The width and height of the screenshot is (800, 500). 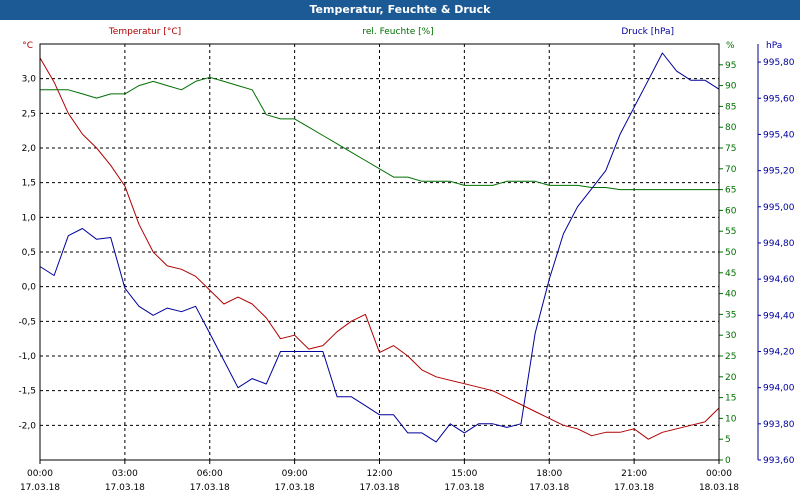 What do you see at coordinates (29, 149) in the screenshot?
I see `temperature-tick-label: 2,0` at bounding box center [29, 149].